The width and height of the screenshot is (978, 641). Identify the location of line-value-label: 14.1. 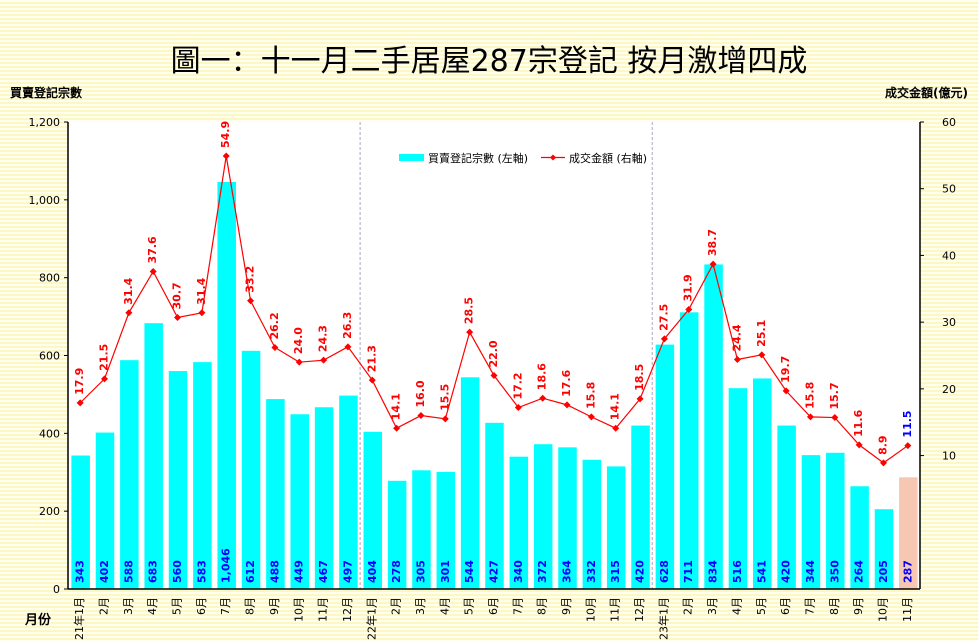
(396, 406).